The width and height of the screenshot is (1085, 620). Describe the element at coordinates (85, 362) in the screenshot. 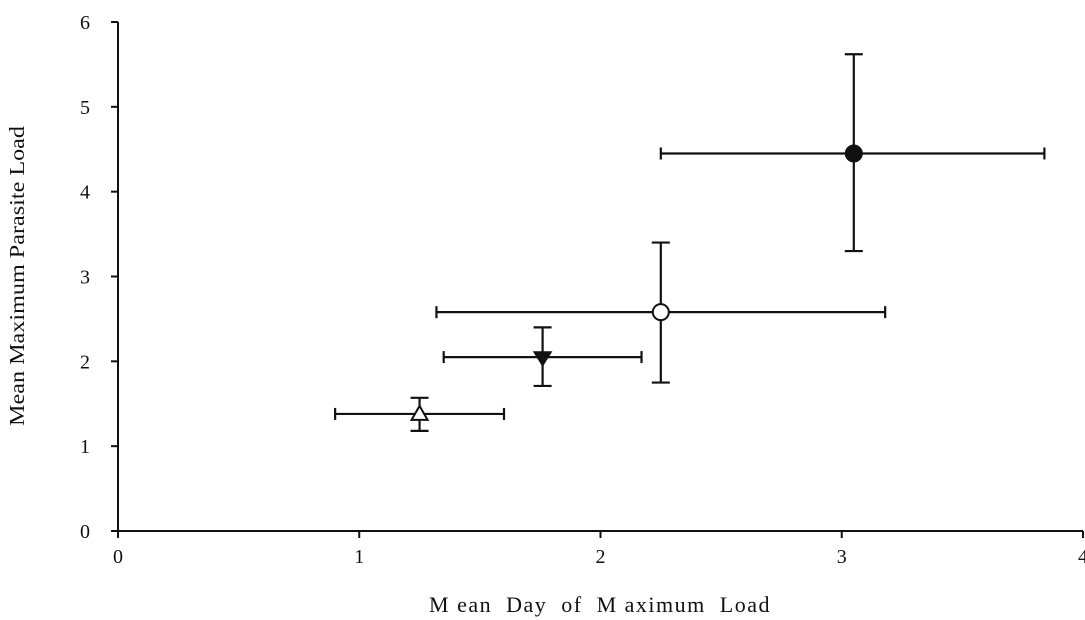

I see `y-tick-label: 2` at that location.